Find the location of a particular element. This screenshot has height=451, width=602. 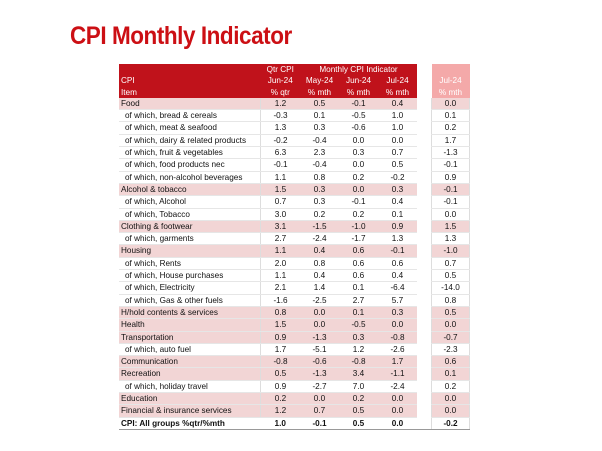

mth-jul24-alt-cell: 0.0 is located at coordinates (450, 411).